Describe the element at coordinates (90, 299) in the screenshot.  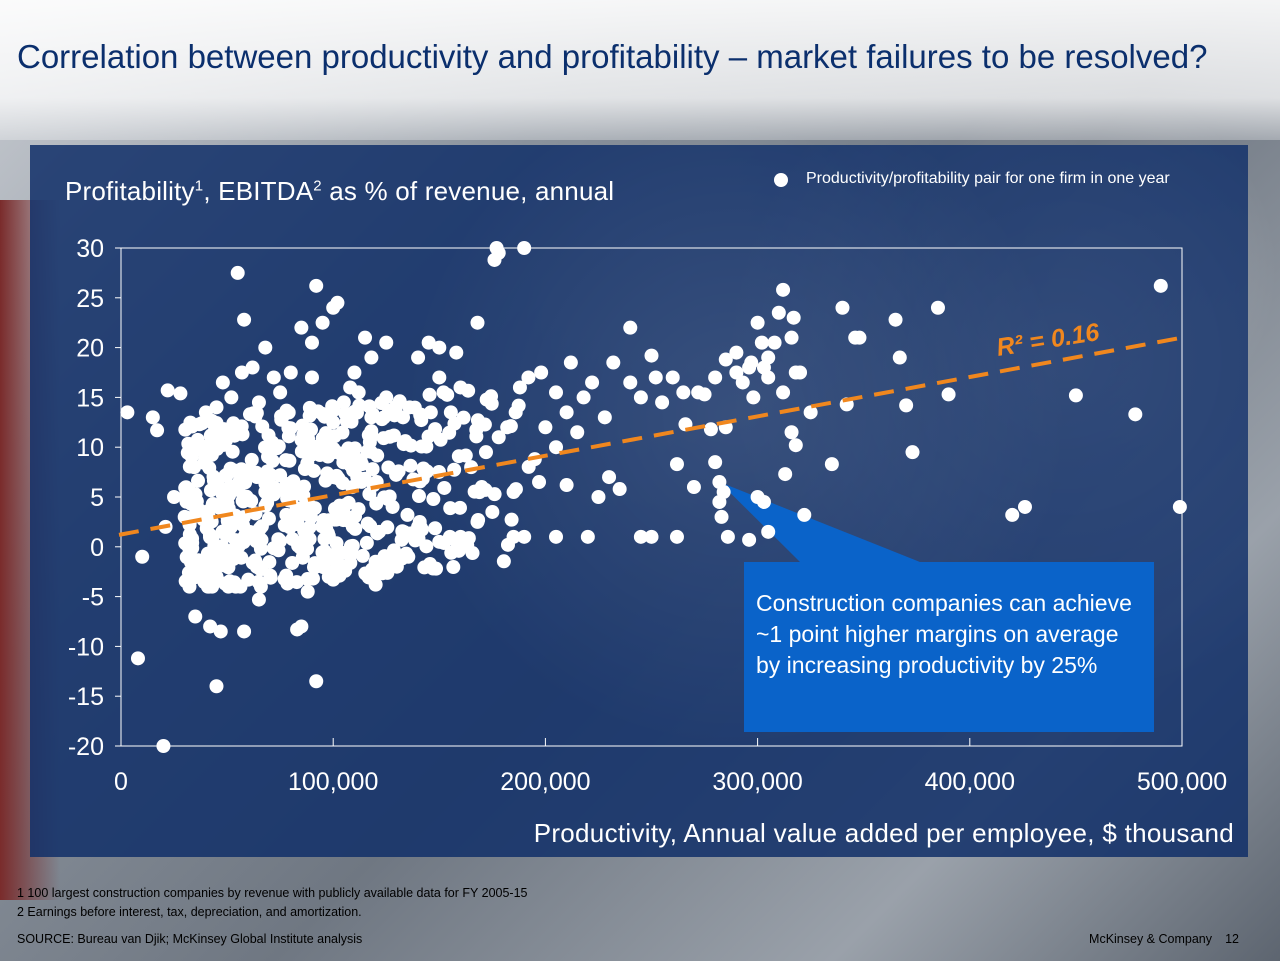
I see `y-tick-label: 25` at that location.